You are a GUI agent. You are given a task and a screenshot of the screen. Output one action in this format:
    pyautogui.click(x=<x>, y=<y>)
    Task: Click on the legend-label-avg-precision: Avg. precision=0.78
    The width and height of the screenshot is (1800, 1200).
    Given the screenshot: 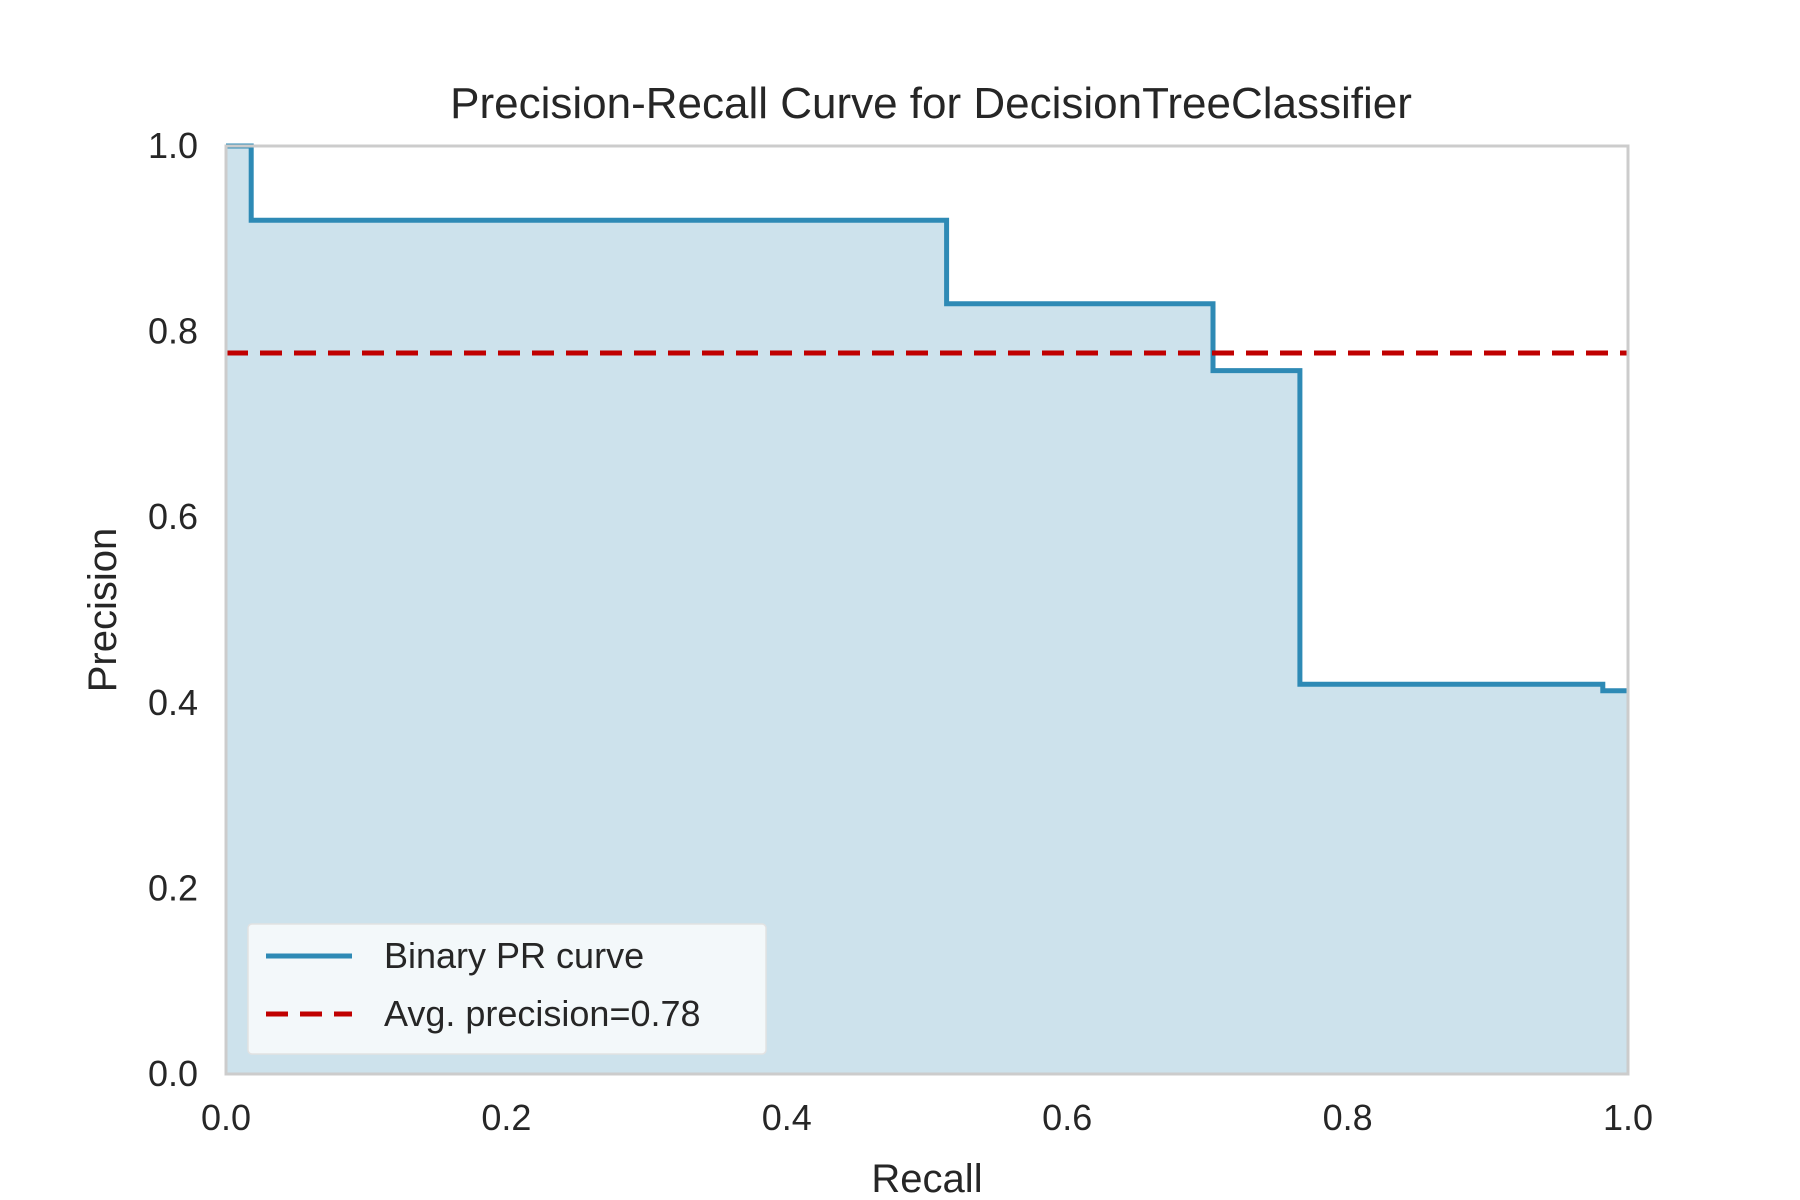 What is the action you would take?
    pyautogui.click(x=542, y=1013)
    